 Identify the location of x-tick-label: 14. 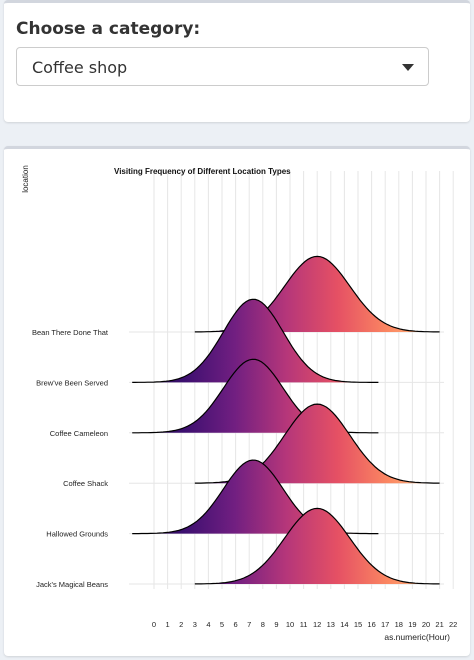
(344, 624).